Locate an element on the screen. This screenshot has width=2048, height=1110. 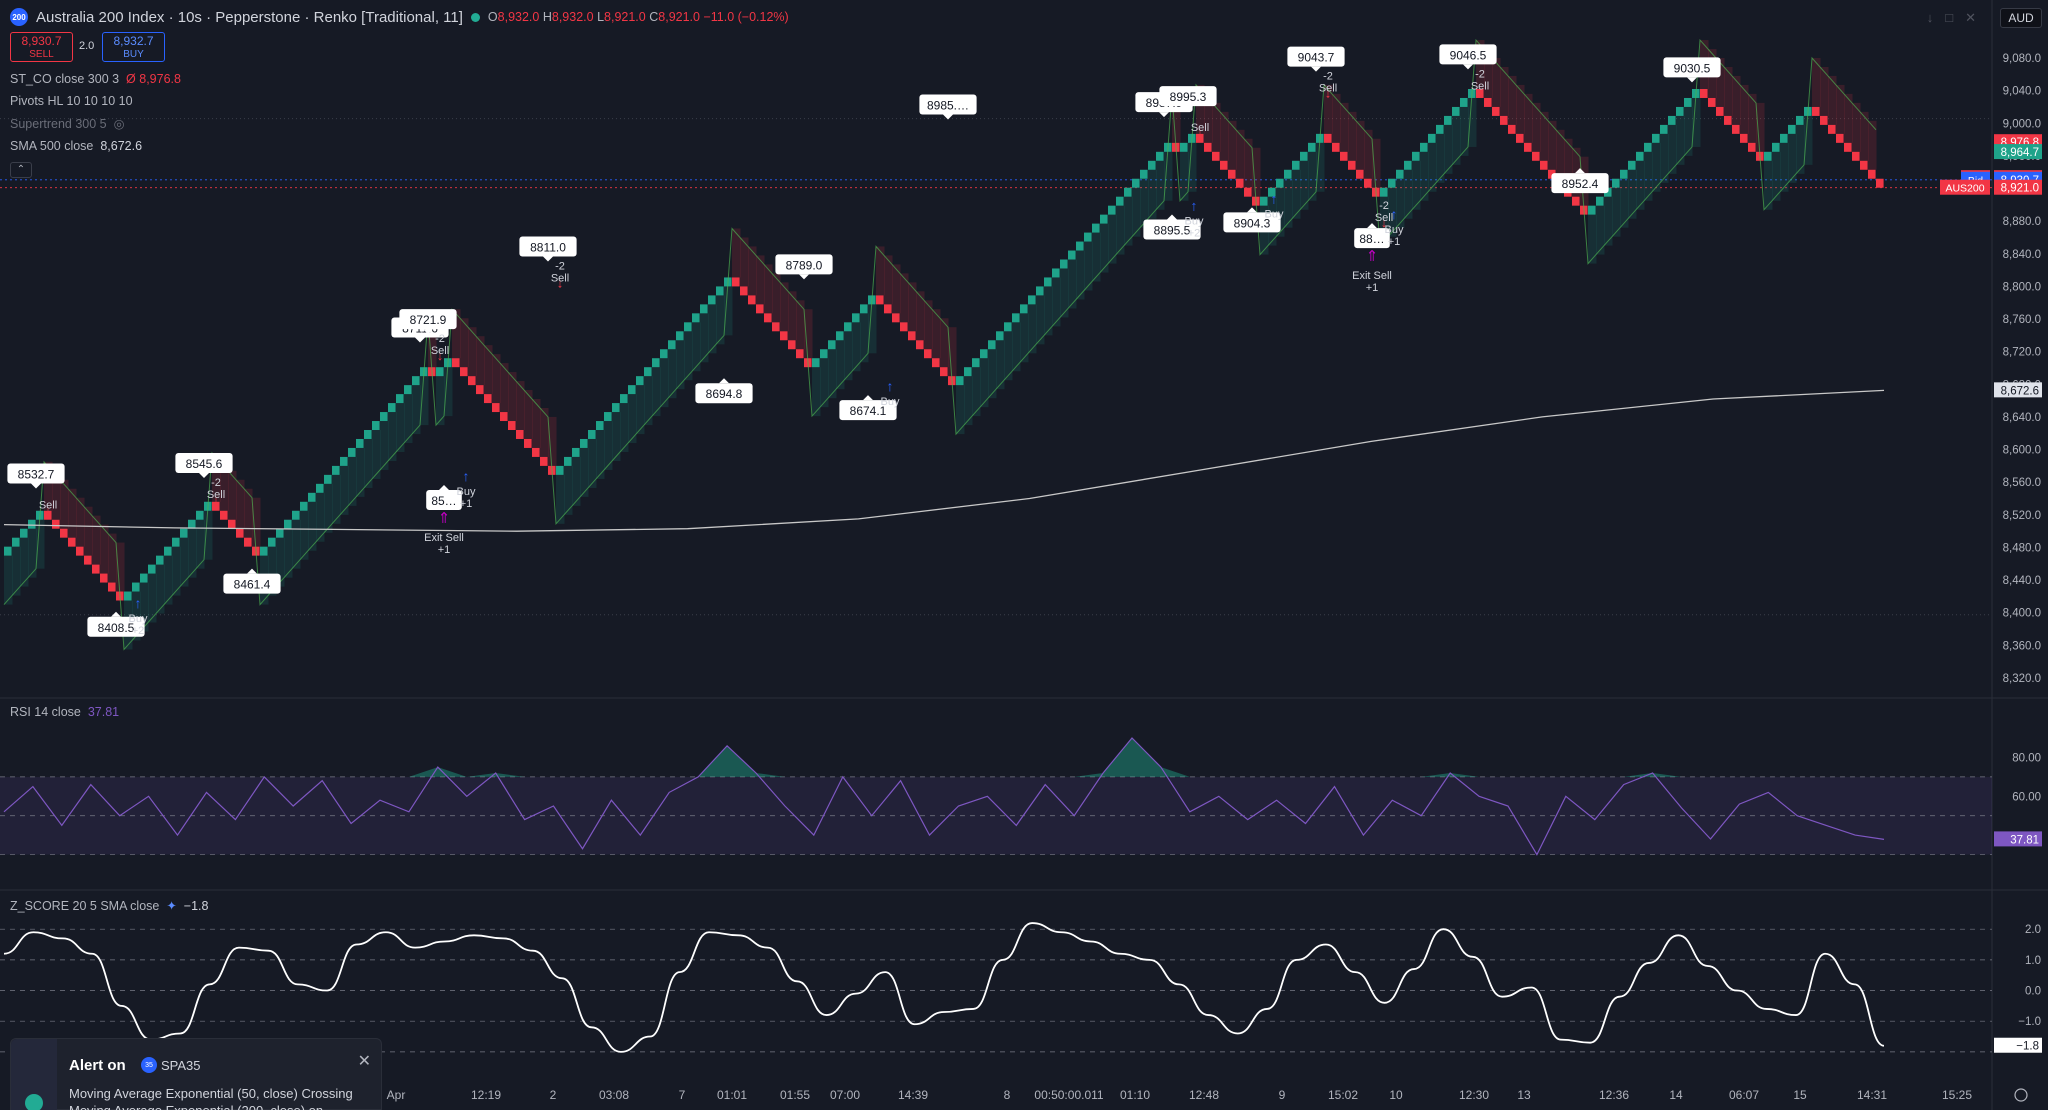
price-tick-label: 8,560.0 is located at coordinates (2022, 483).